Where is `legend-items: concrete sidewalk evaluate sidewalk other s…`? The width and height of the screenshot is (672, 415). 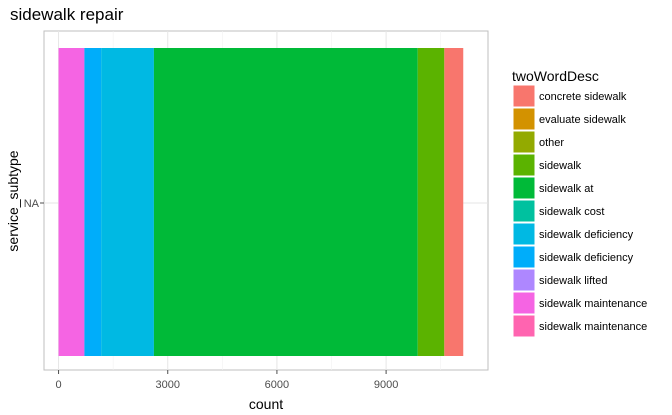
legend-items: concrete sidewalk evaluate sidewalk other s… is located at coordinates (579, 211).